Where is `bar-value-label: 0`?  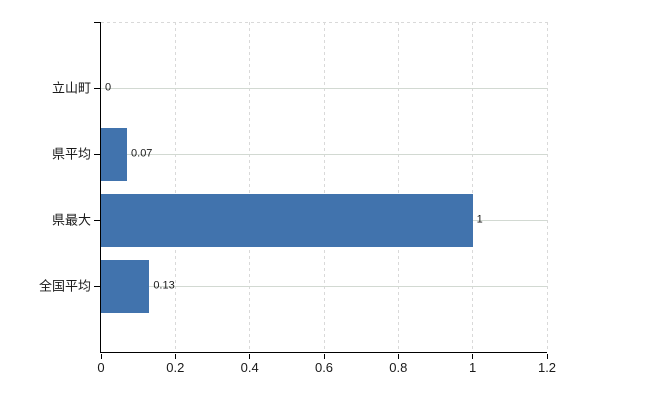 bar-value-label: 0 is located at coordinates (108, 87).